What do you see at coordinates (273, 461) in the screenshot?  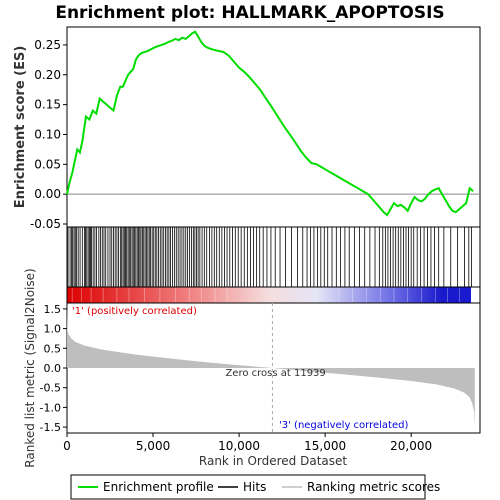 I see `x-axis-label: Rank in Ordered Dataset` at bounding box center [273, 461].